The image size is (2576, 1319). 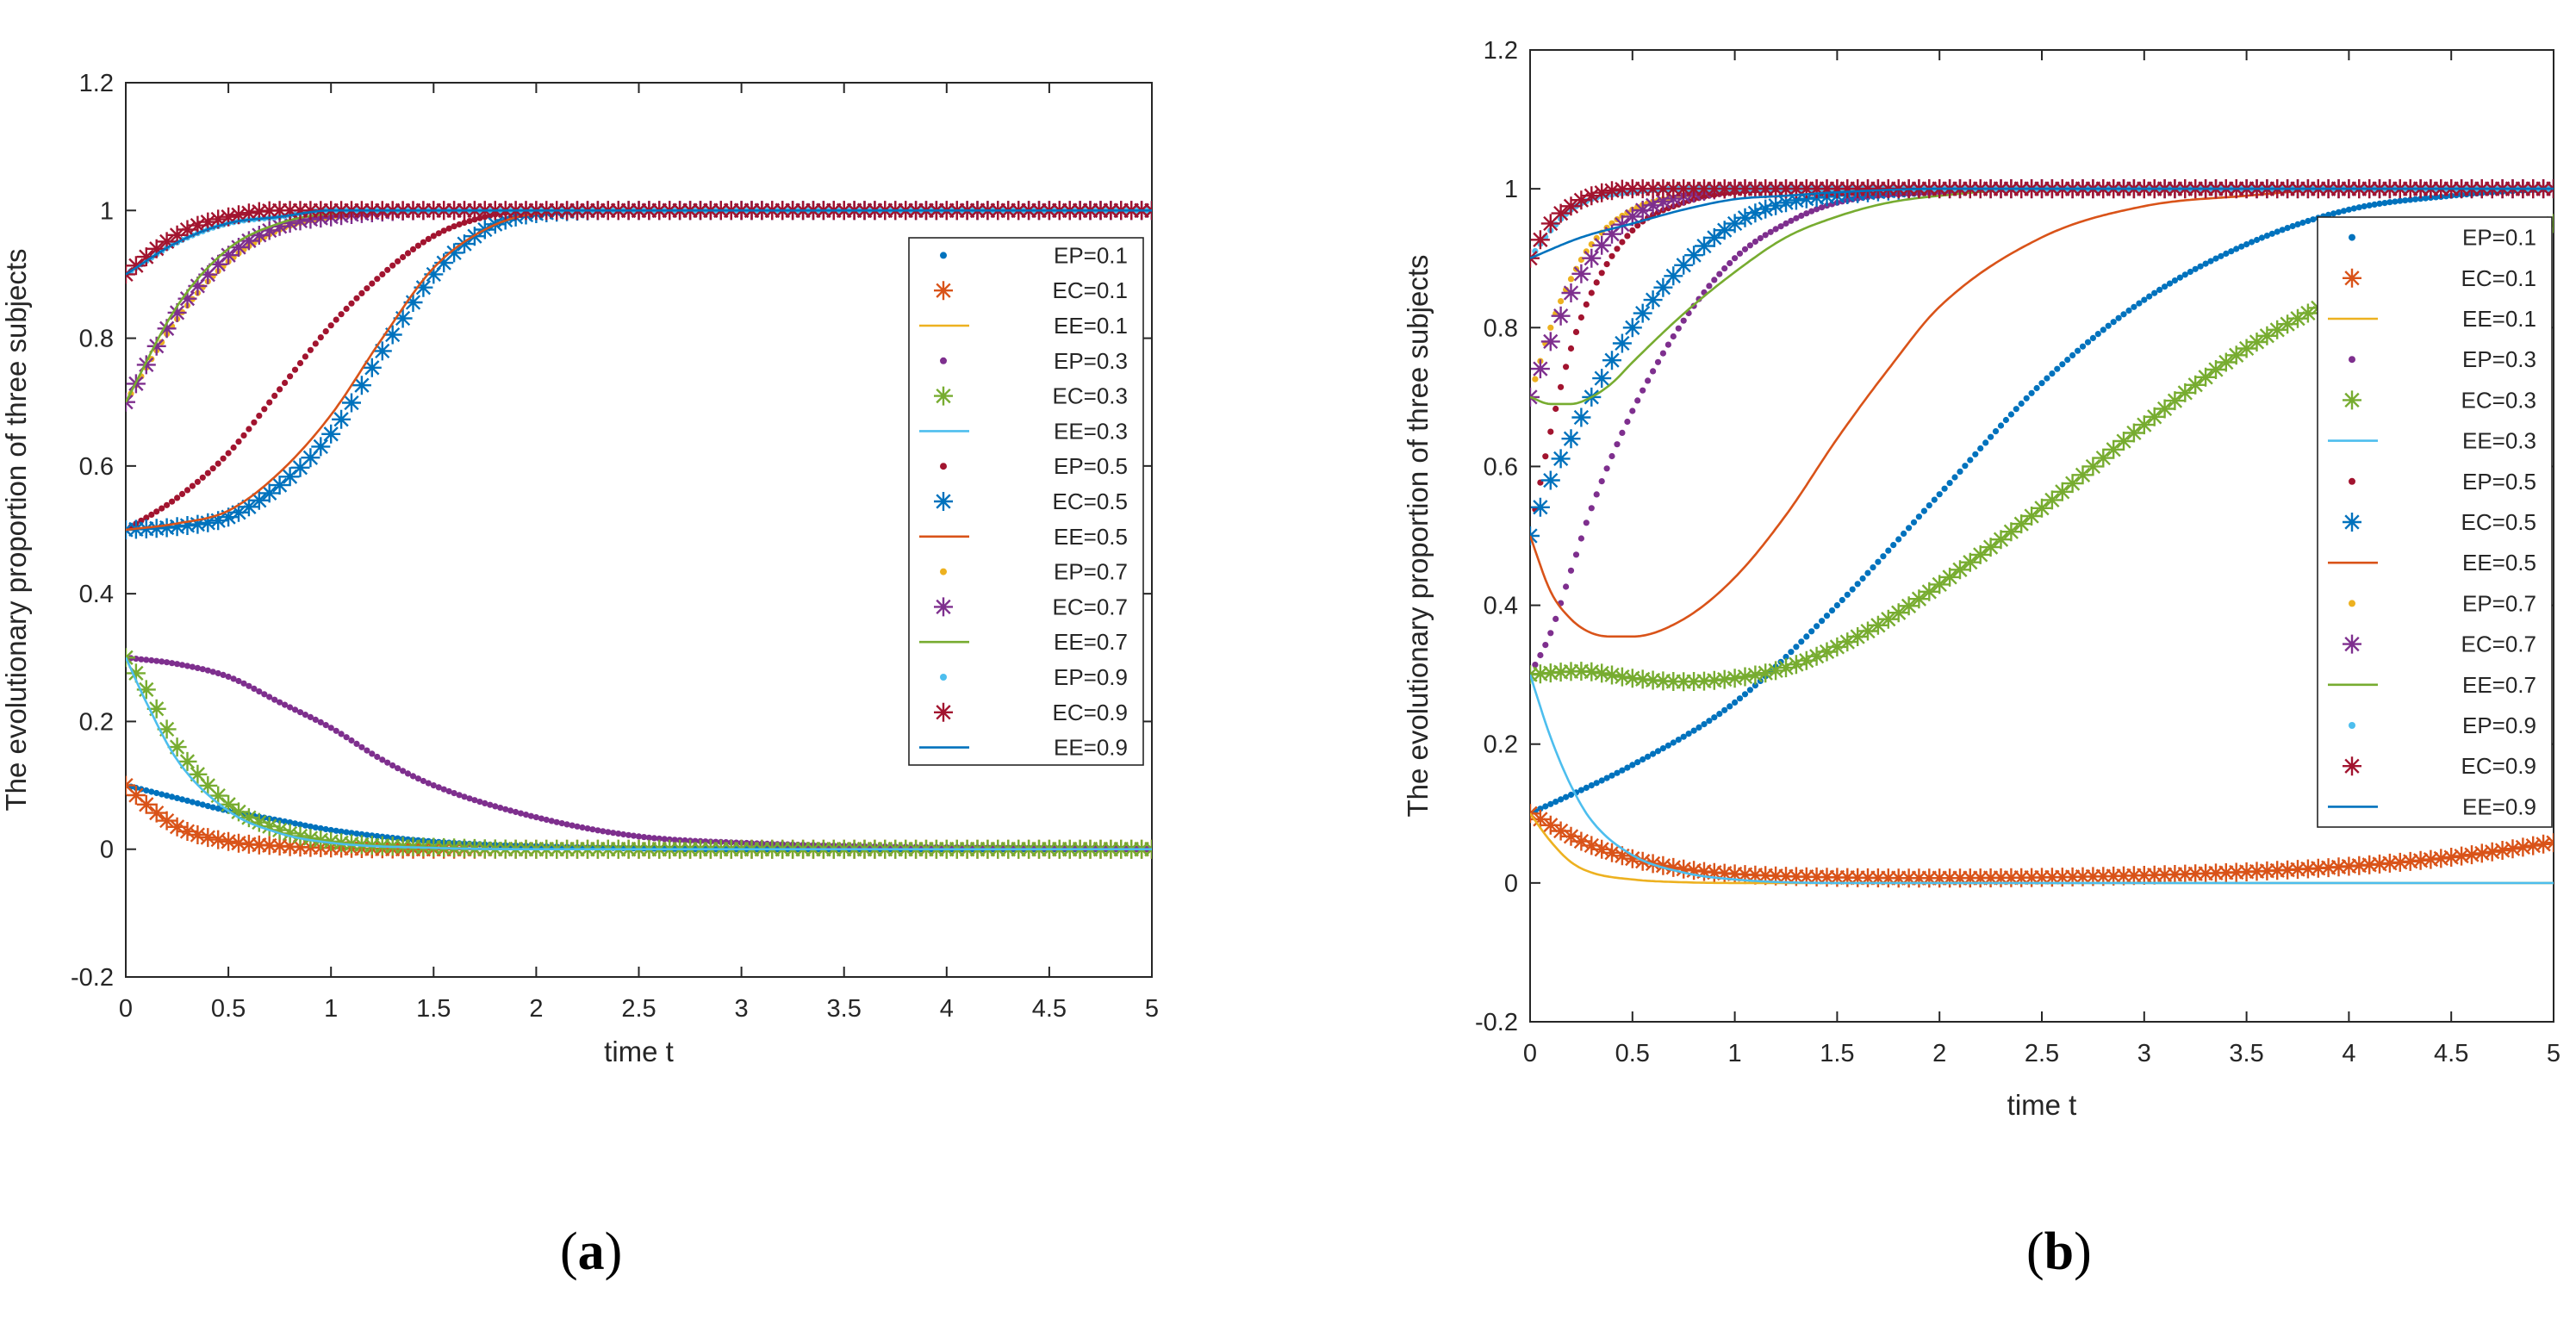 What do you see at coordinates (2499, 319) in the screenshot?
I see `legend-entry-label: EE=0.1` at bounding box center [2499, 319].